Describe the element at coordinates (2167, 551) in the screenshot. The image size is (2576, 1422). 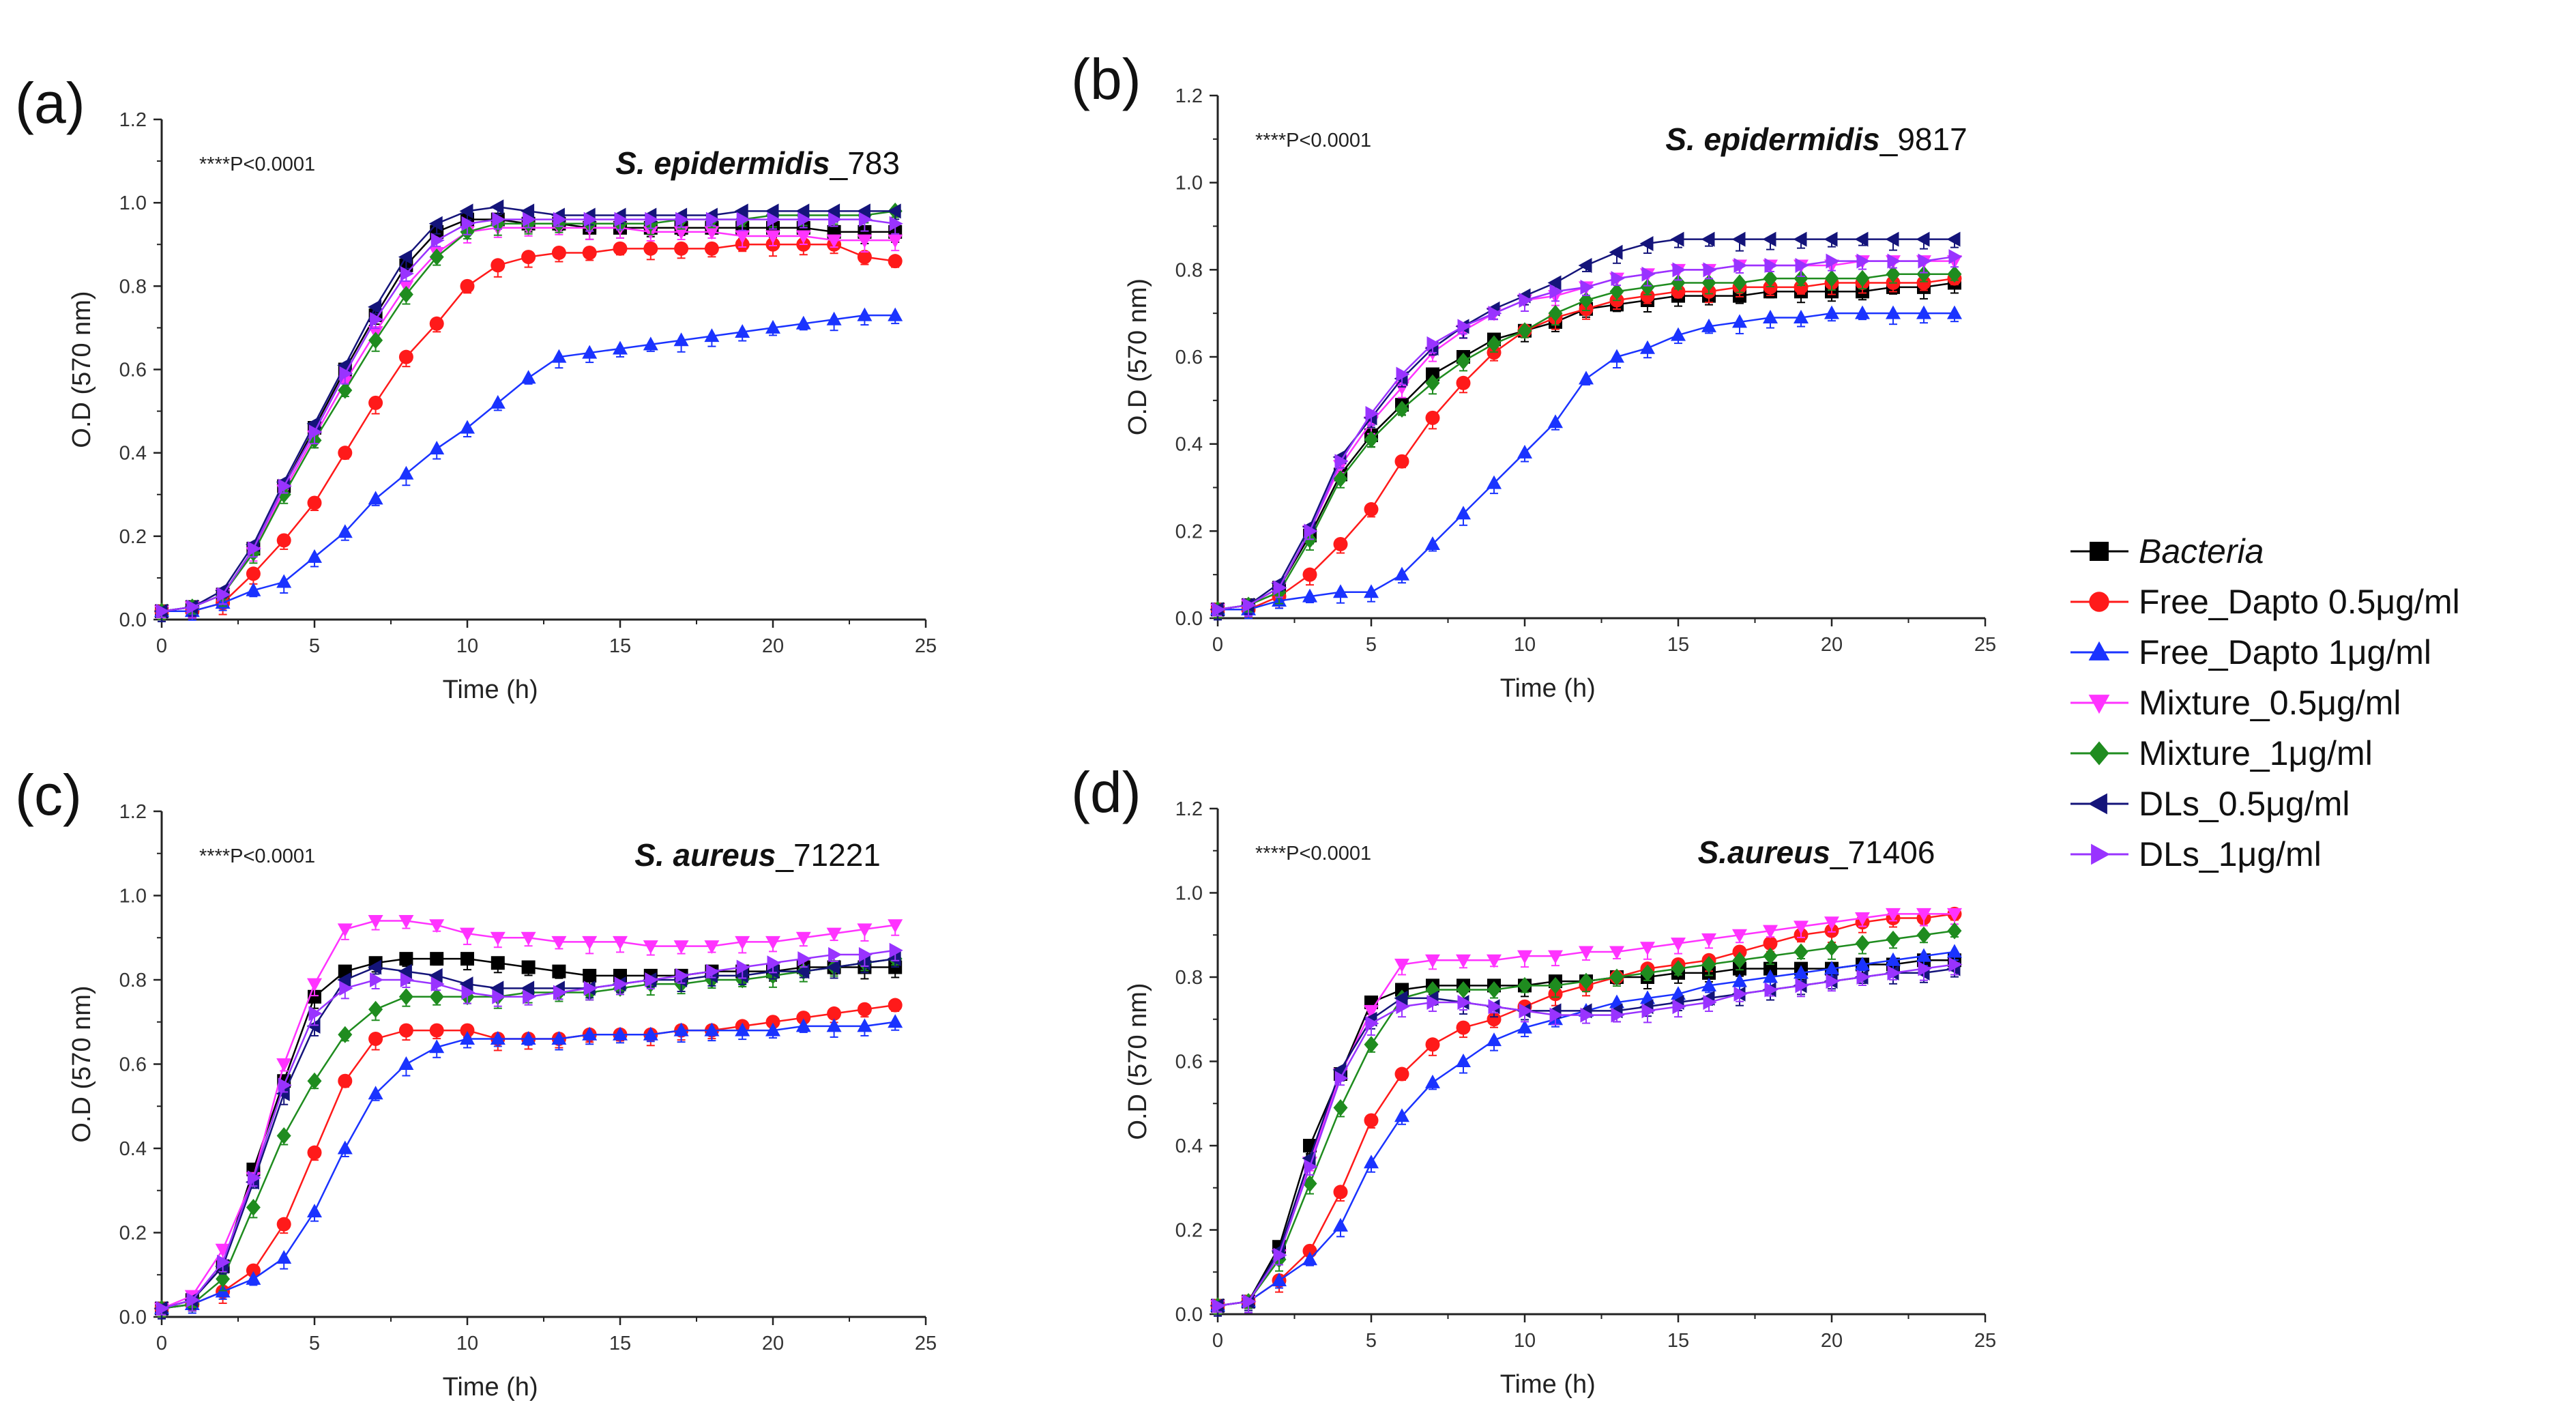
I see `legend-entry-bacteria: Bacteria` at that location.